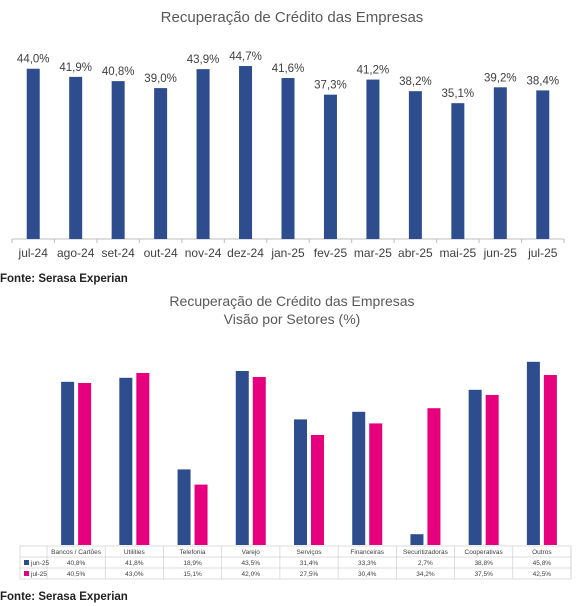 This screenshot has height=606, width=584. What do you see at coordinates (542, 574) in the screenshot?
I see `chart2-table-value: 42,5%` at bounding box center [542, 574].